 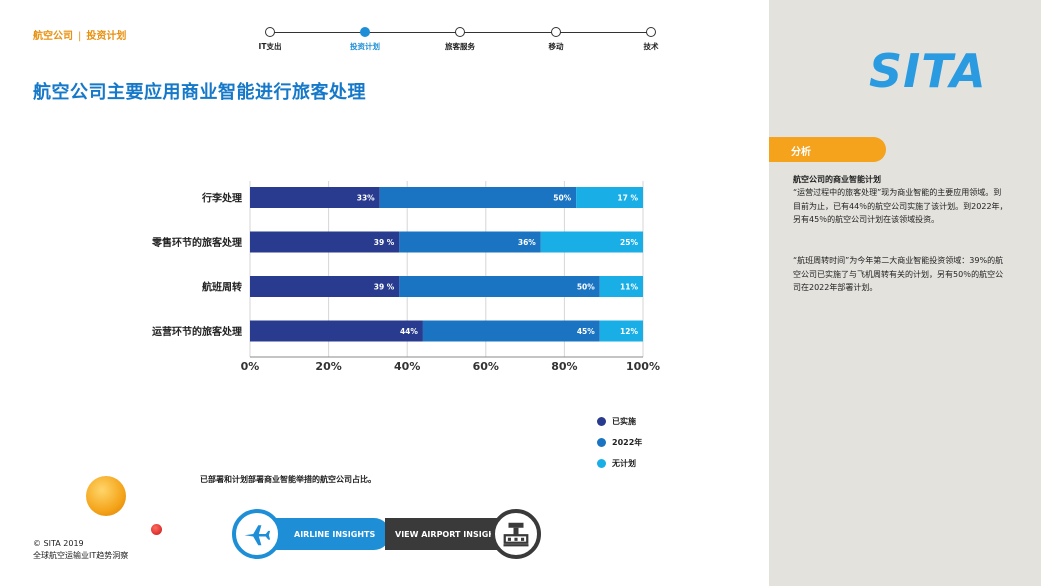 I want to click on legend-item-implemented: 已实施, so click(x=619, y=421).